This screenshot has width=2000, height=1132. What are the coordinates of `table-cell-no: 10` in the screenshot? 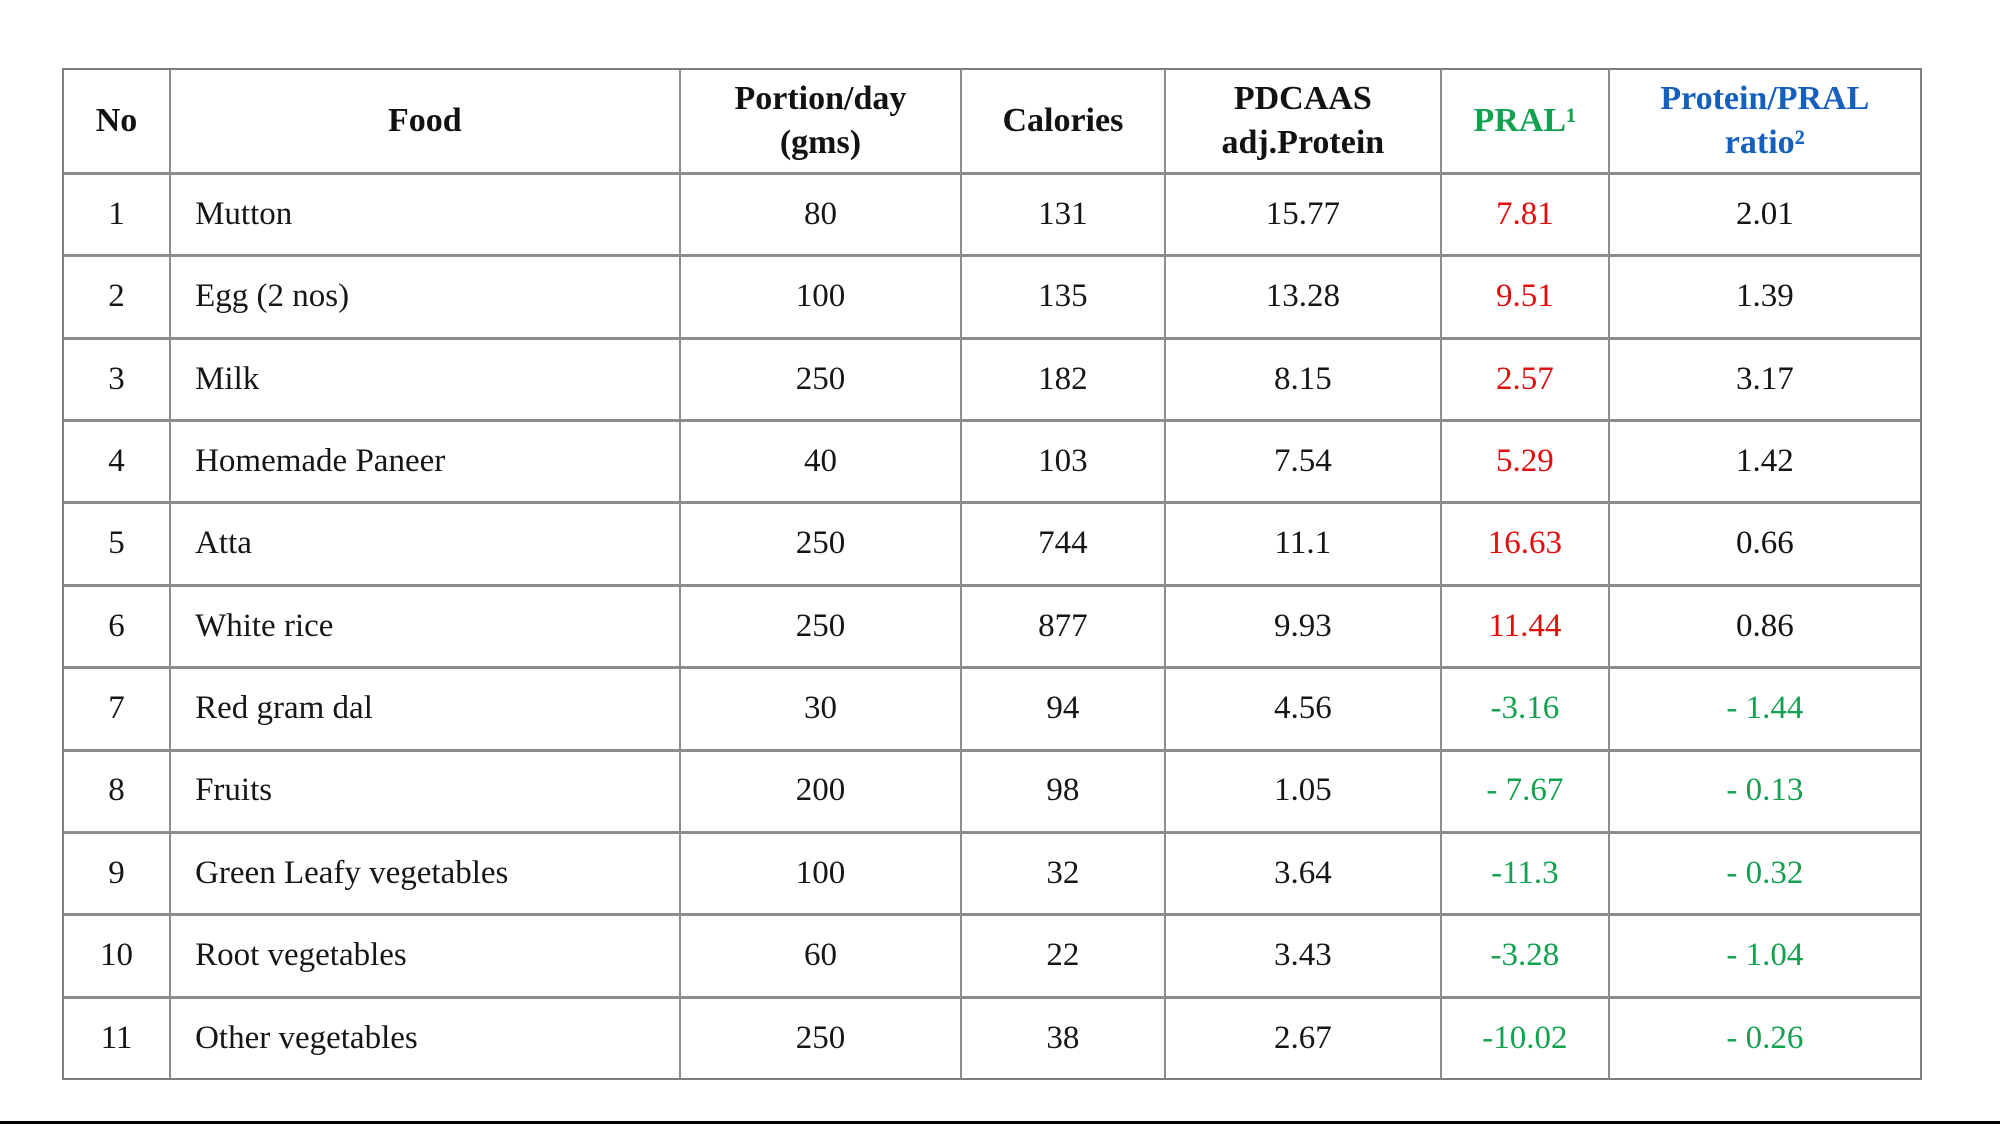 It's located at (117, 956).